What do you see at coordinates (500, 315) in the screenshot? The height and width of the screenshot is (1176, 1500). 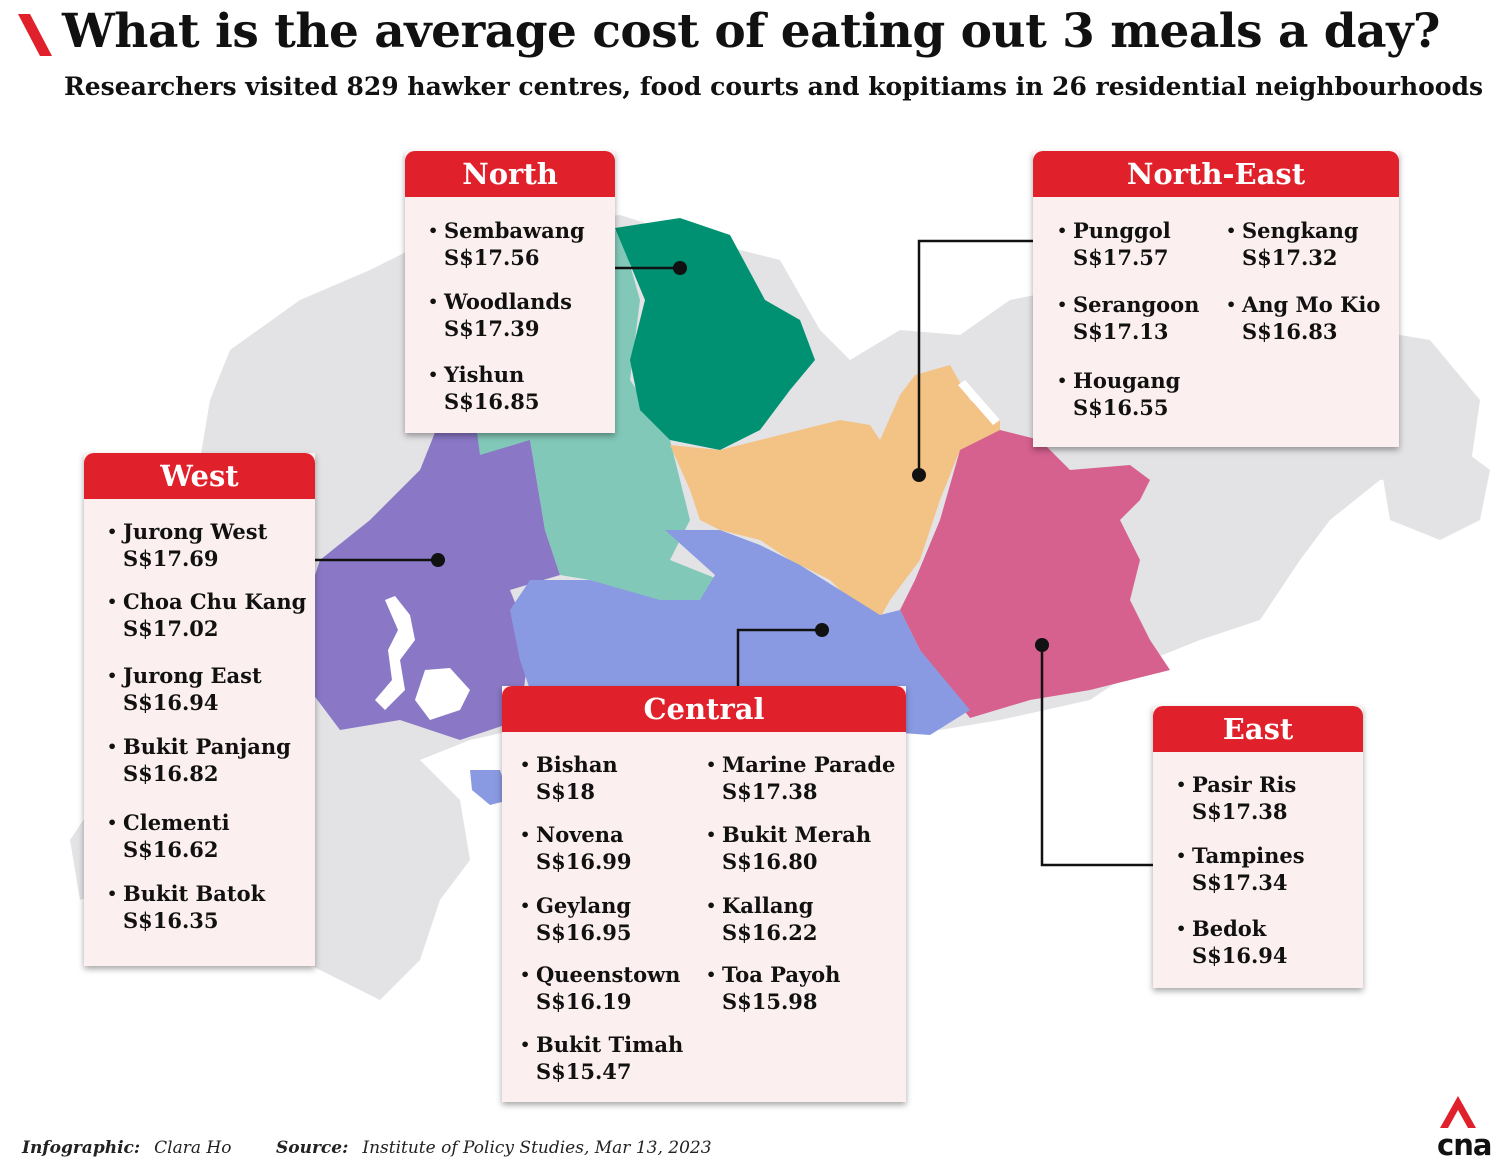 I see `north-entry-2: • Woodlands S$17.39` at bounding box center [500, 315].